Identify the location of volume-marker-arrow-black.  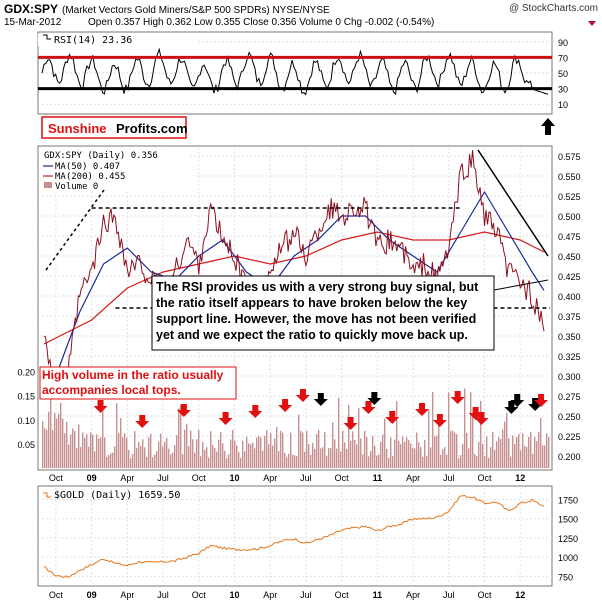
(320, 399).